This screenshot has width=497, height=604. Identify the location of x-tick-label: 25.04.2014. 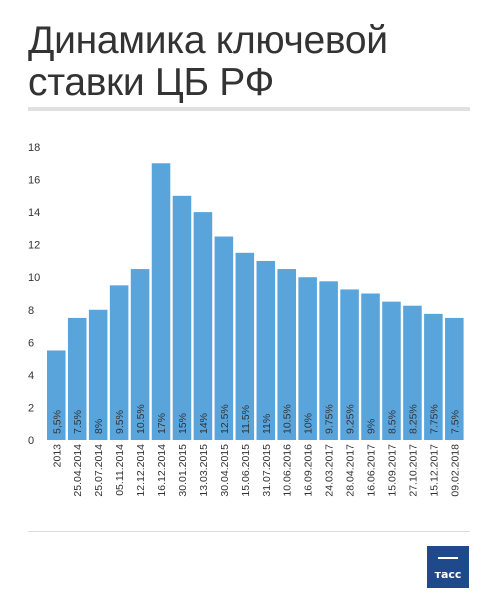
(78, 470).